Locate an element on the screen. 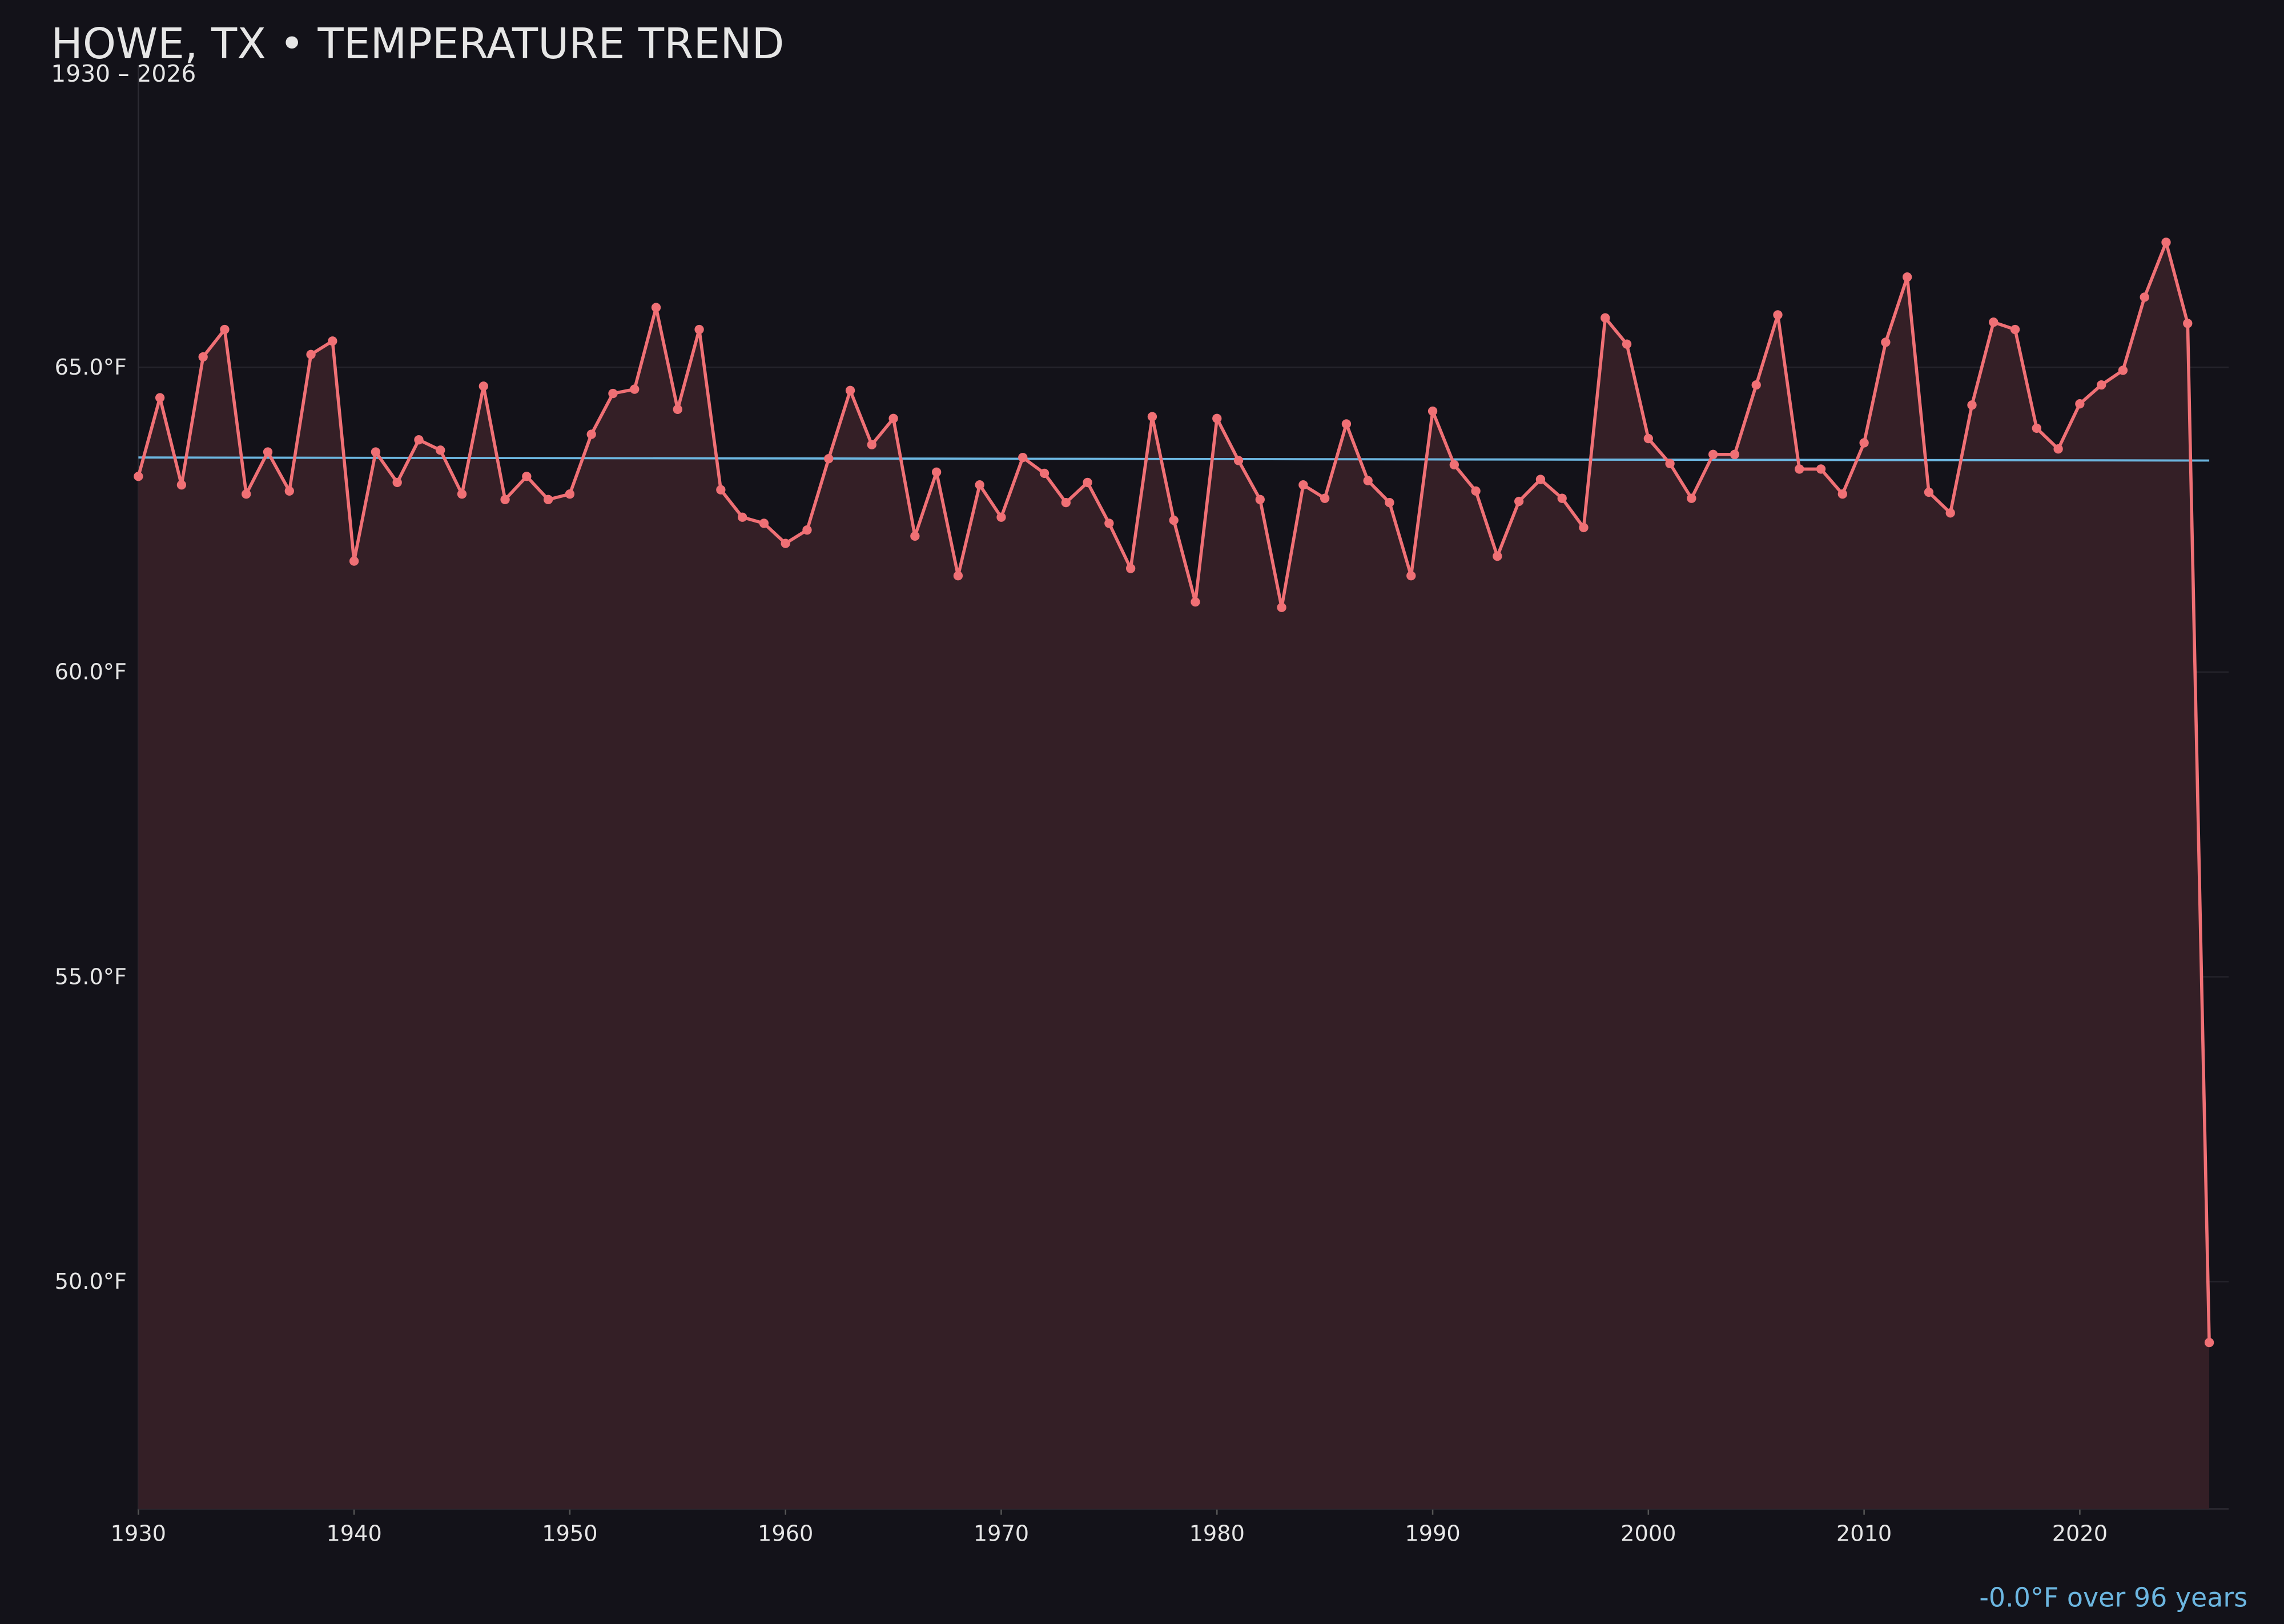  x-tick-label: 1970 is located at coordinates (1001, 1534).